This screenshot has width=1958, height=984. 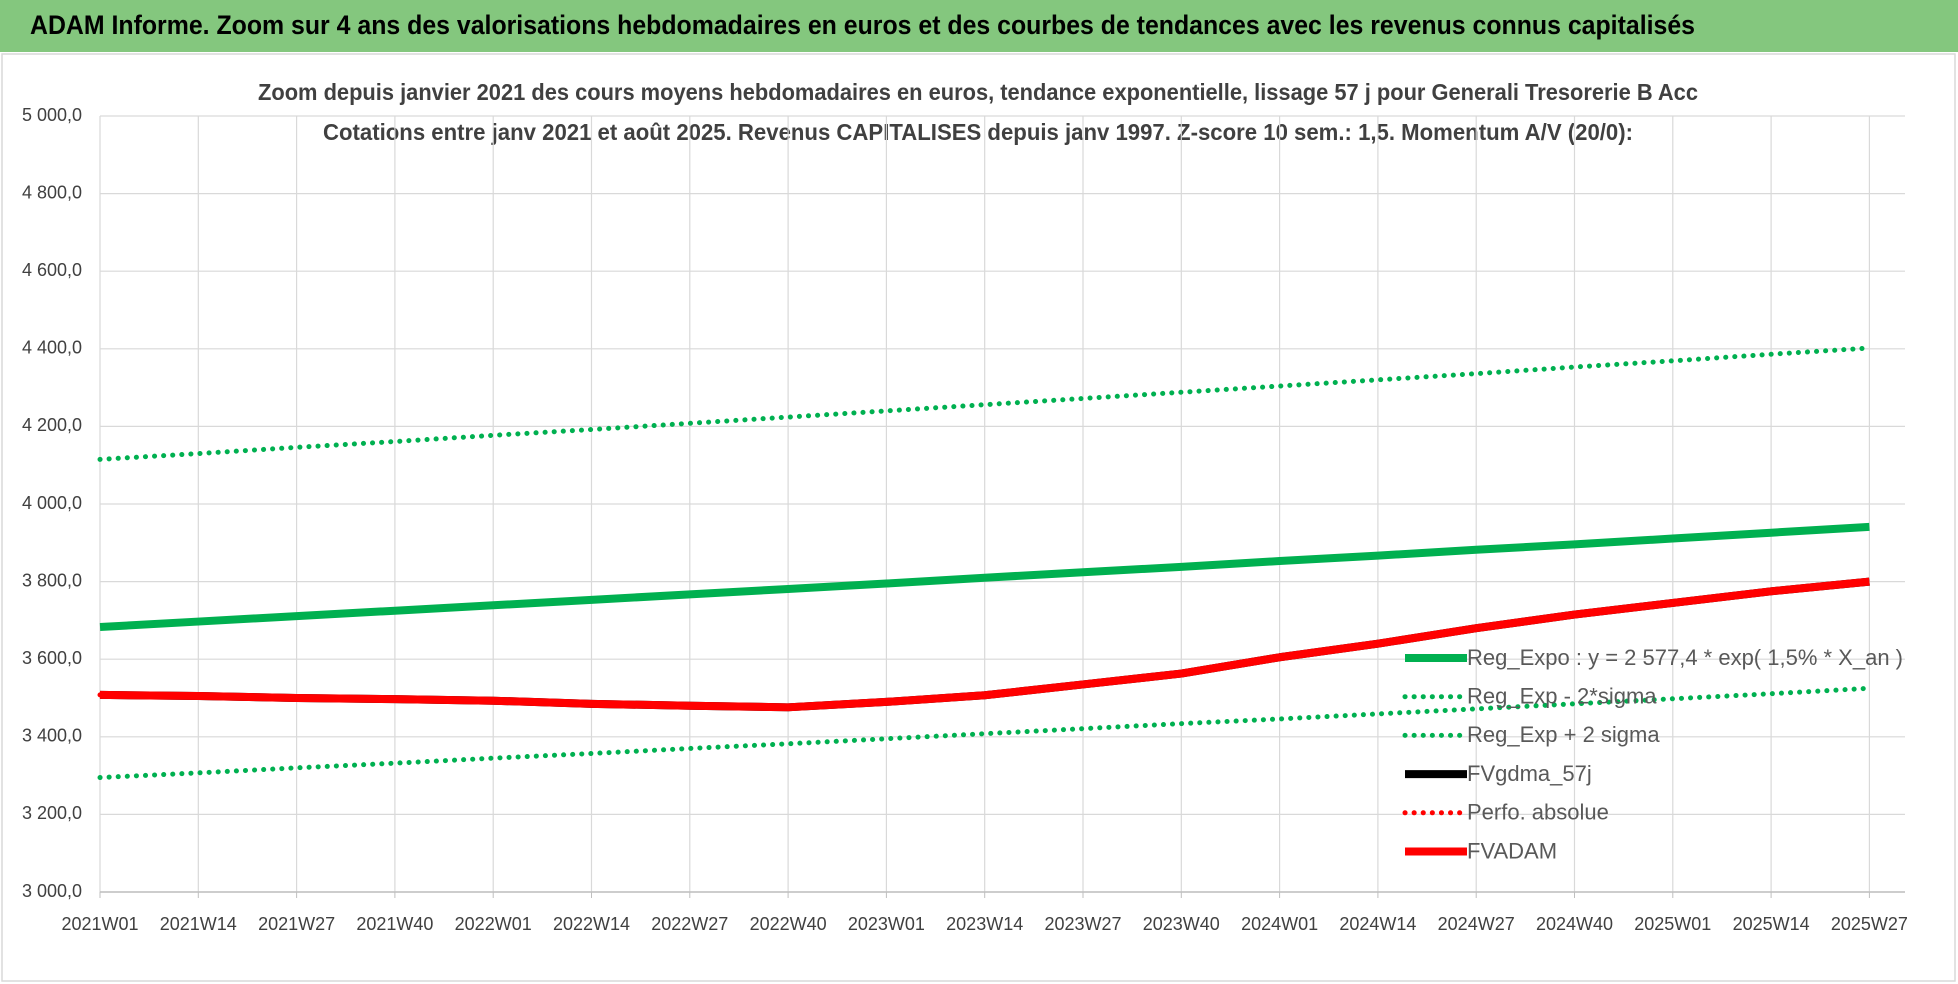 What do you see at coordinates (1672, 924) in the screenshot?
I see `x-tick-label: 2025W01` at bounding box center [1672, 924].